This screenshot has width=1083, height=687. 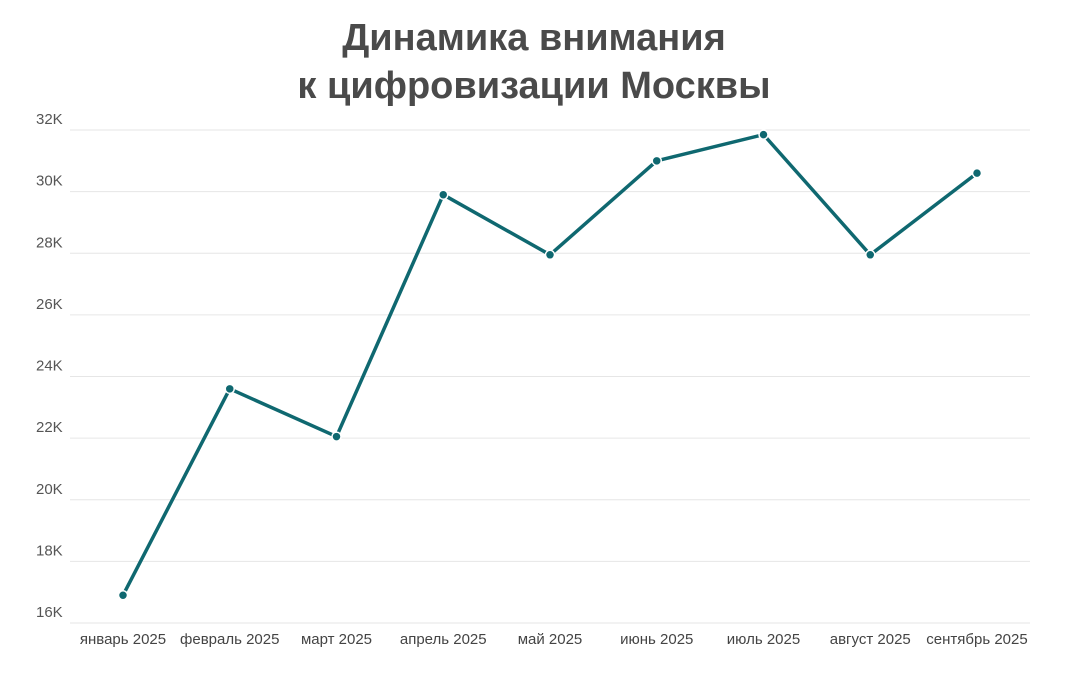 What do you see at coordinates (49, 119) in the screenshot?
I see `y-tick-label: 32K` at bounding box center [49, 119].